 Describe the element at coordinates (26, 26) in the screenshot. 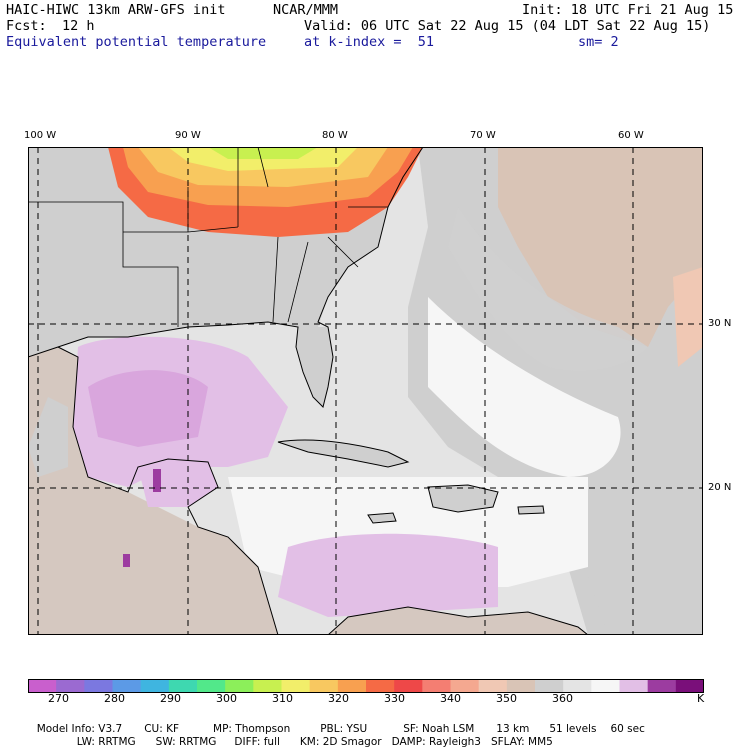

I see `forecast-label: Fcst:` at that location.